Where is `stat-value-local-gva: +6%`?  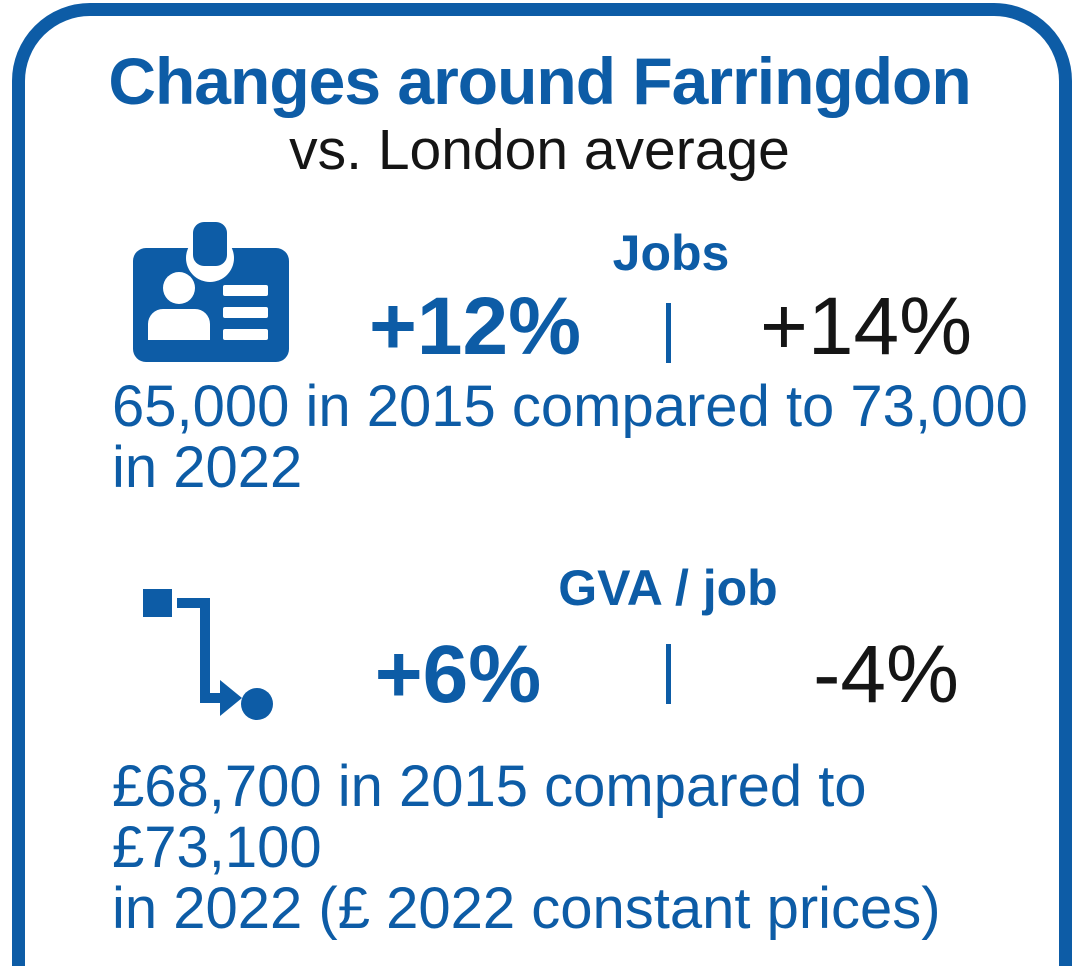 stat-value-local-gva: +6% is located at coordinates (458, 674).